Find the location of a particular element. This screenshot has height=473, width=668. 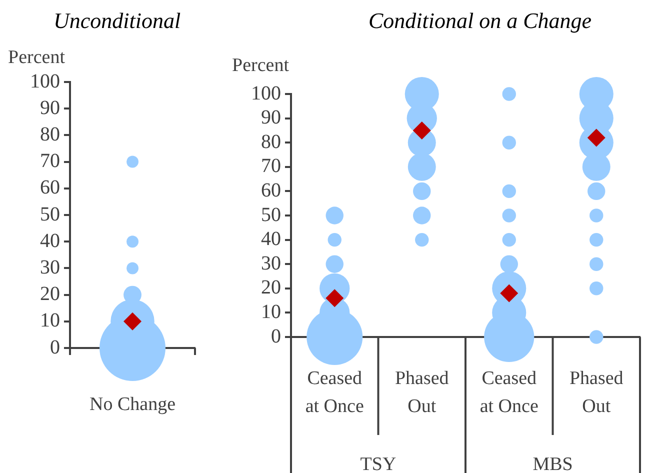

text: MBS is located at coordinates (552, 463).